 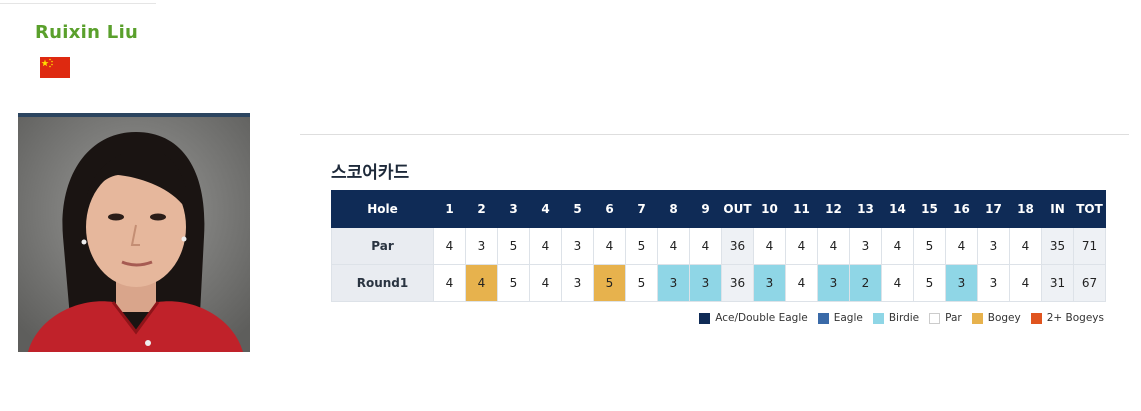 I want to click on header-cell: 18, so click(x=1025, y=209).